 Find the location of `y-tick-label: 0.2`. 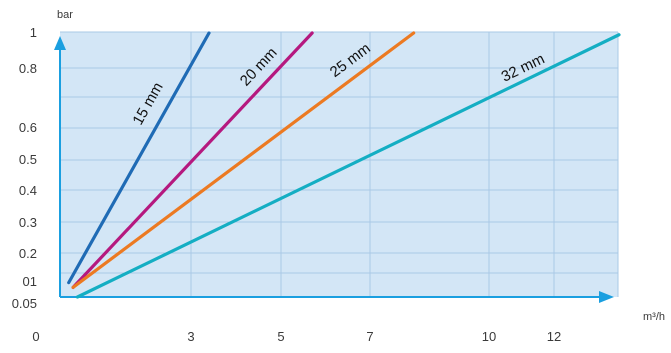

y-tick-label: 0.2 is located at coordinates (28, 253).